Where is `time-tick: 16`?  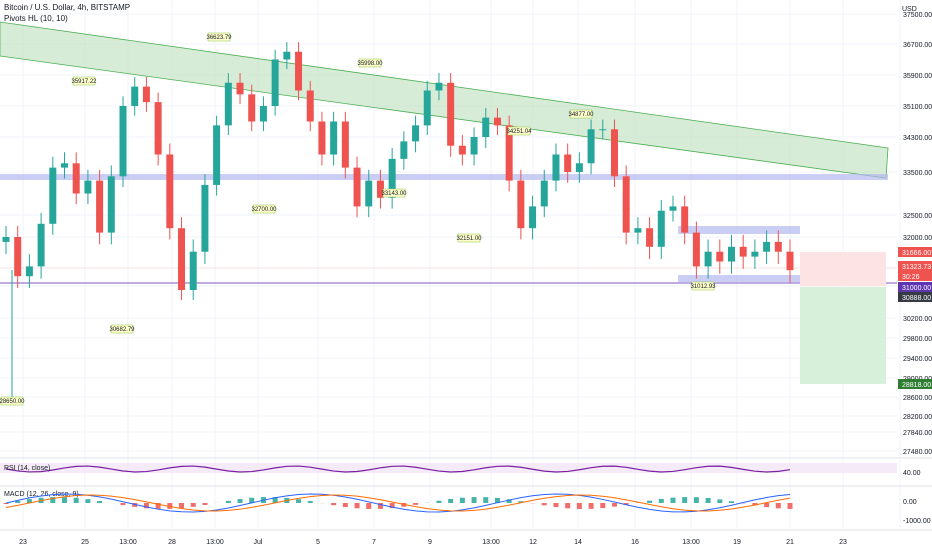
time-tick: 16 is located at coordinates (635, 542).